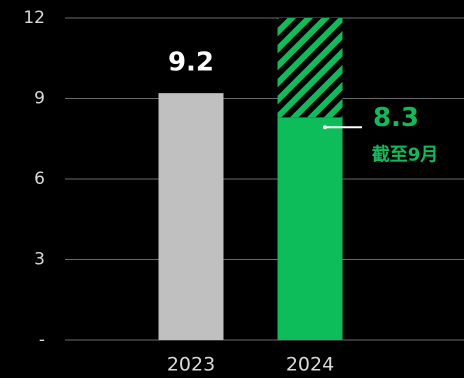 This screenshot has height=378, width=464. What do you see at coordinates (191, 63) in the screenshot?
I see `value-label: 9.2` at bounding box center [191, 63].